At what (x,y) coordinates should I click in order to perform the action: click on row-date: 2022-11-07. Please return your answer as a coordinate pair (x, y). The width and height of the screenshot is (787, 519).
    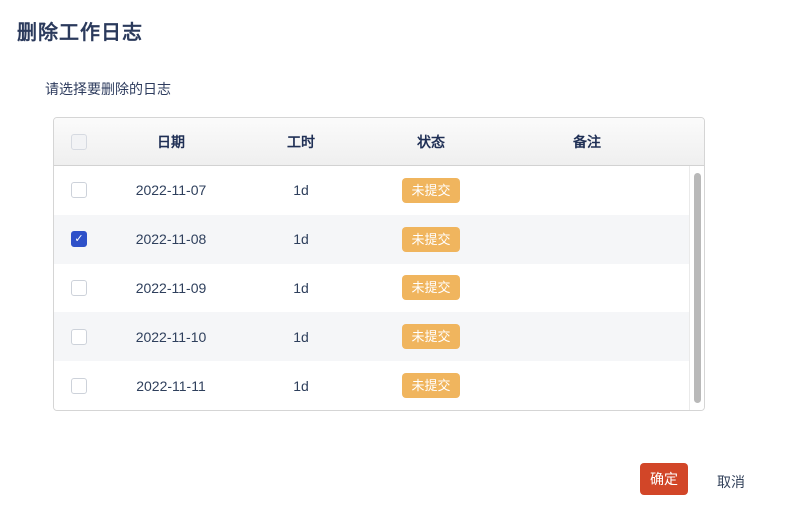
    Looking at the image, I should click on (171, 190).